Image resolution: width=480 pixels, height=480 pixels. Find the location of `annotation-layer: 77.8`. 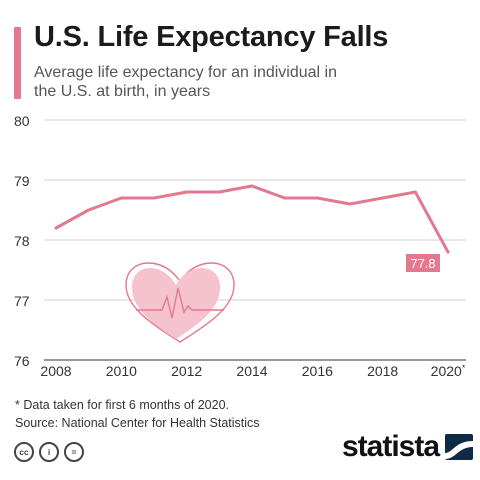

annotation-layer: 77.8 is located at coordinates (423, 263).